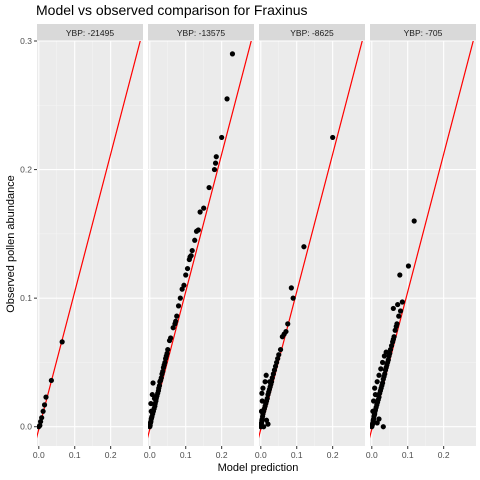  What do you see at coordinates (312, 33) in the screenshot?
I see `facet-strip-label: YBP: -8625` at bounding box center [312, 33].